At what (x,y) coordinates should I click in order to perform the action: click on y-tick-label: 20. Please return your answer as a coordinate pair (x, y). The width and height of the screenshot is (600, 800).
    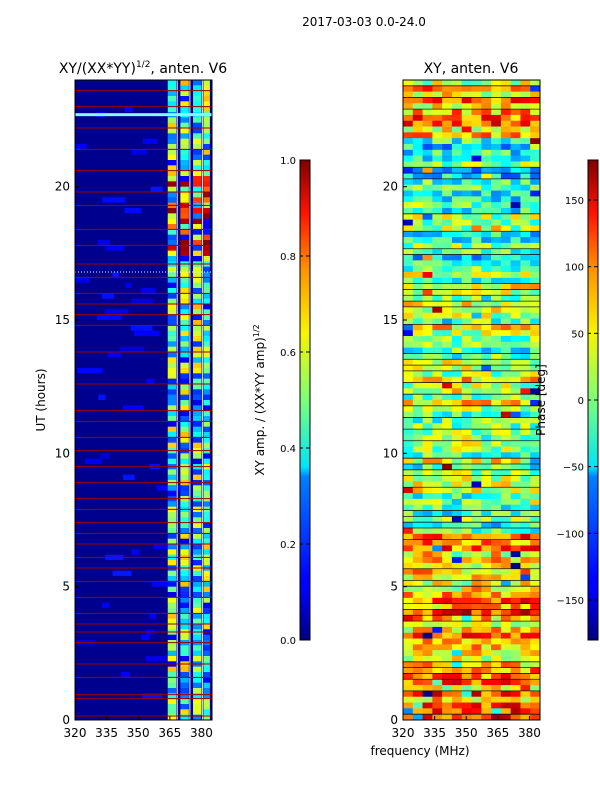
    Looking at the image, I should click on (390, 187).